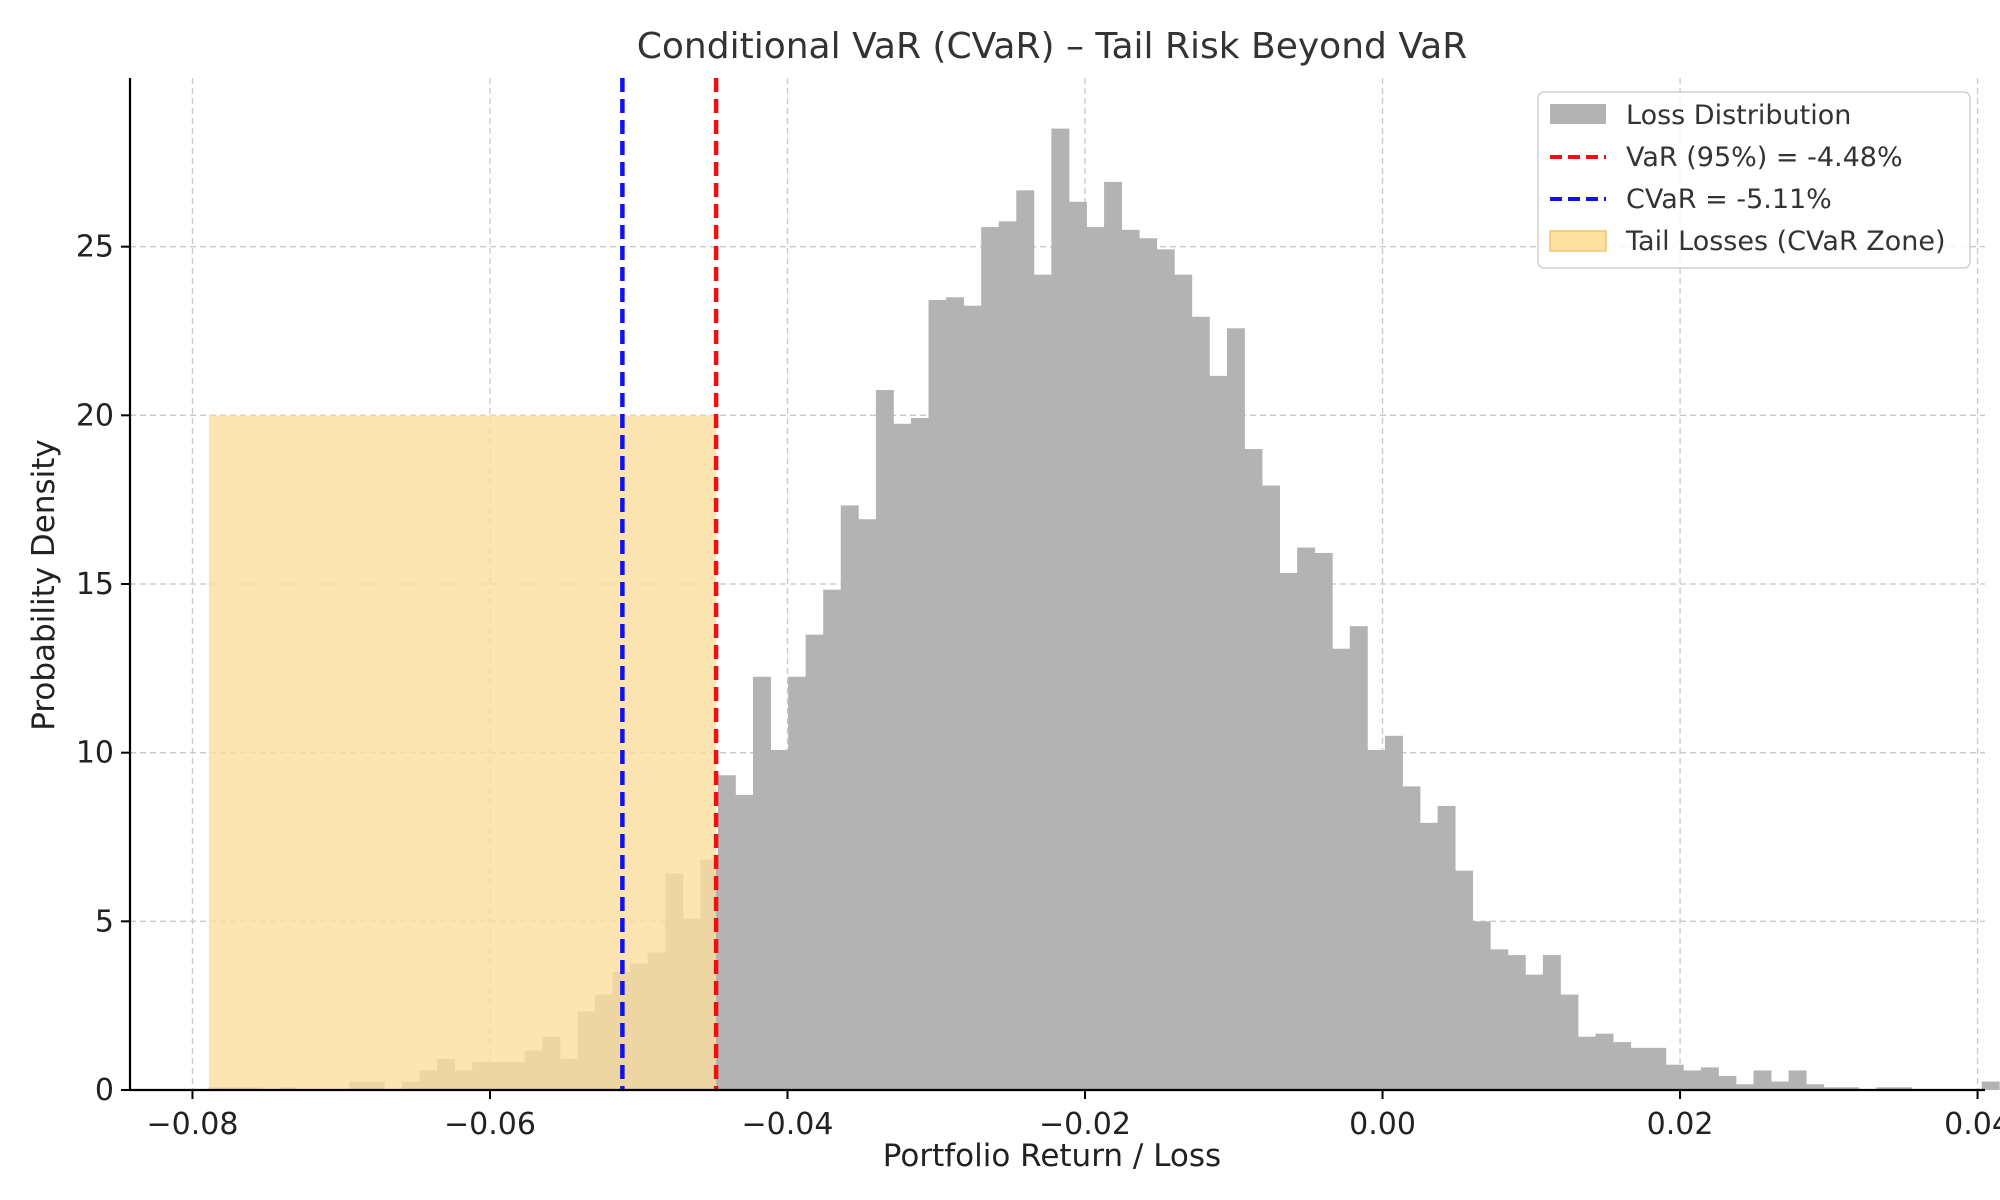 This screenshot has height=1200, width=2000. What do you see at coordinates (95, 584) in the screenshot?
I see `y-tick-label: 15` at bounding box center [95, 584].